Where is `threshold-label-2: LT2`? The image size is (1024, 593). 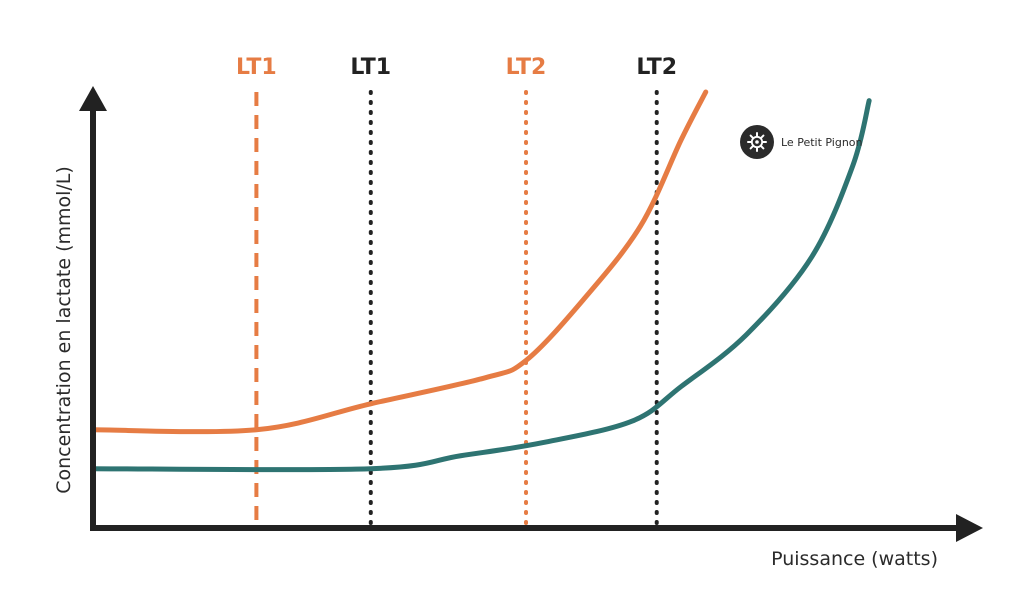 threshold-label-2: LT2 is located at coordinates (526, 67).